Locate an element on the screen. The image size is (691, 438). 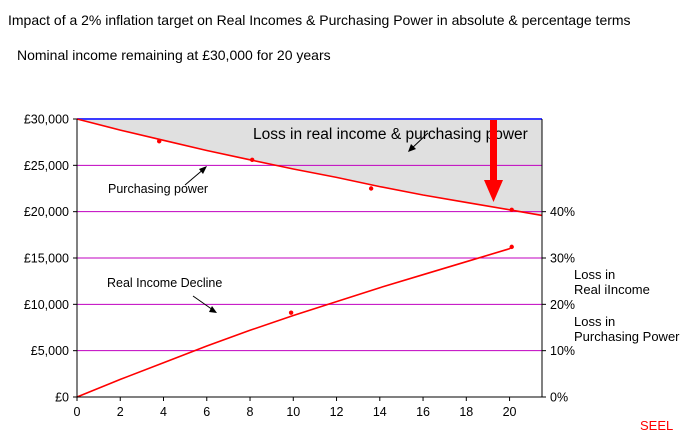
x-tick-label-4: 8 is located at coordinates (250, 412).